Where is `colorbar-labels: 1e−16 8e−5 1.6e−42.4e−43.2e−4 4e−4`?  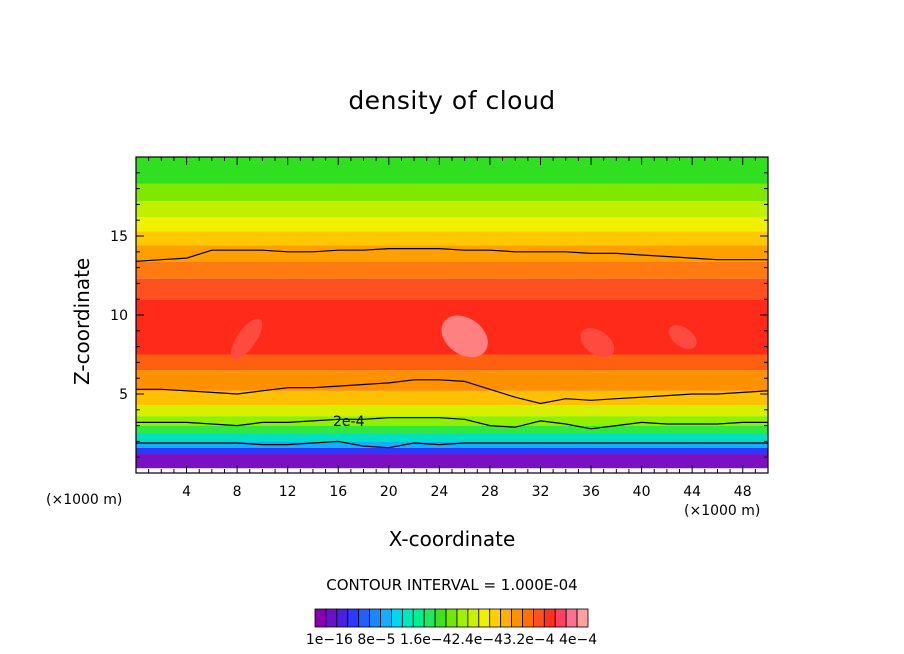 colorbar-labels: 1e−16 8e−5 1.6e−42.4e−43.2e−4 4e−4 is located at coordinates (451, 640).